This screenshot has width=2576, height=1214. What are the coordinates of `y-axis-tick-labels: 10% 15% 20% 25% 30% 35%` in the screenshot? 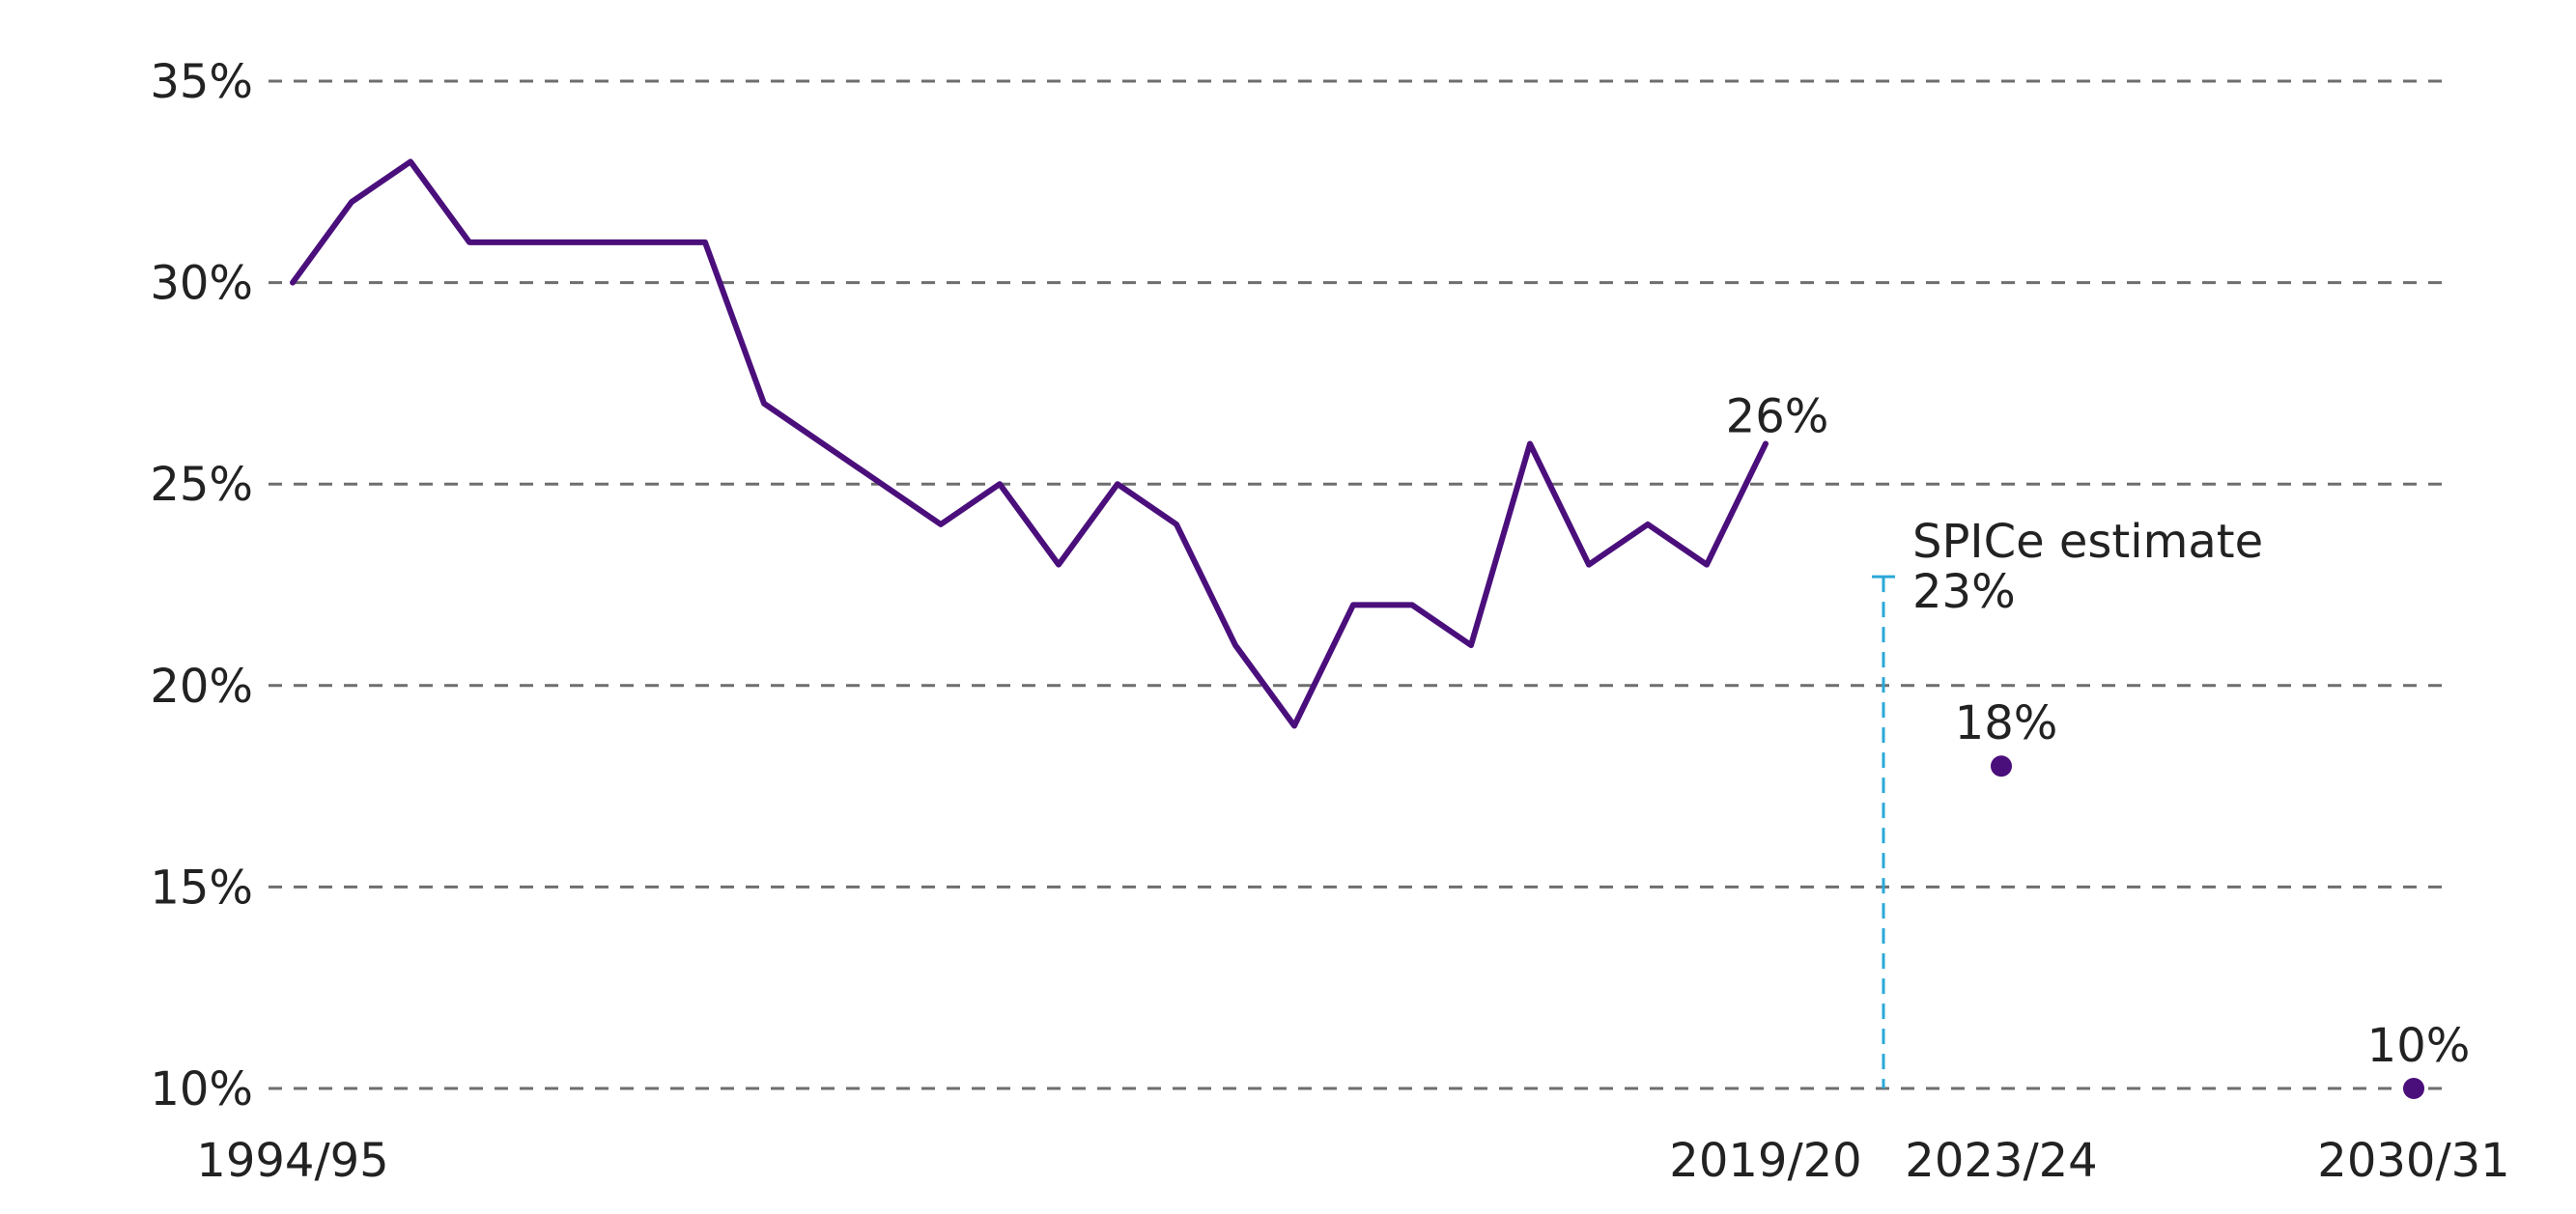 It's located at (201, 585).